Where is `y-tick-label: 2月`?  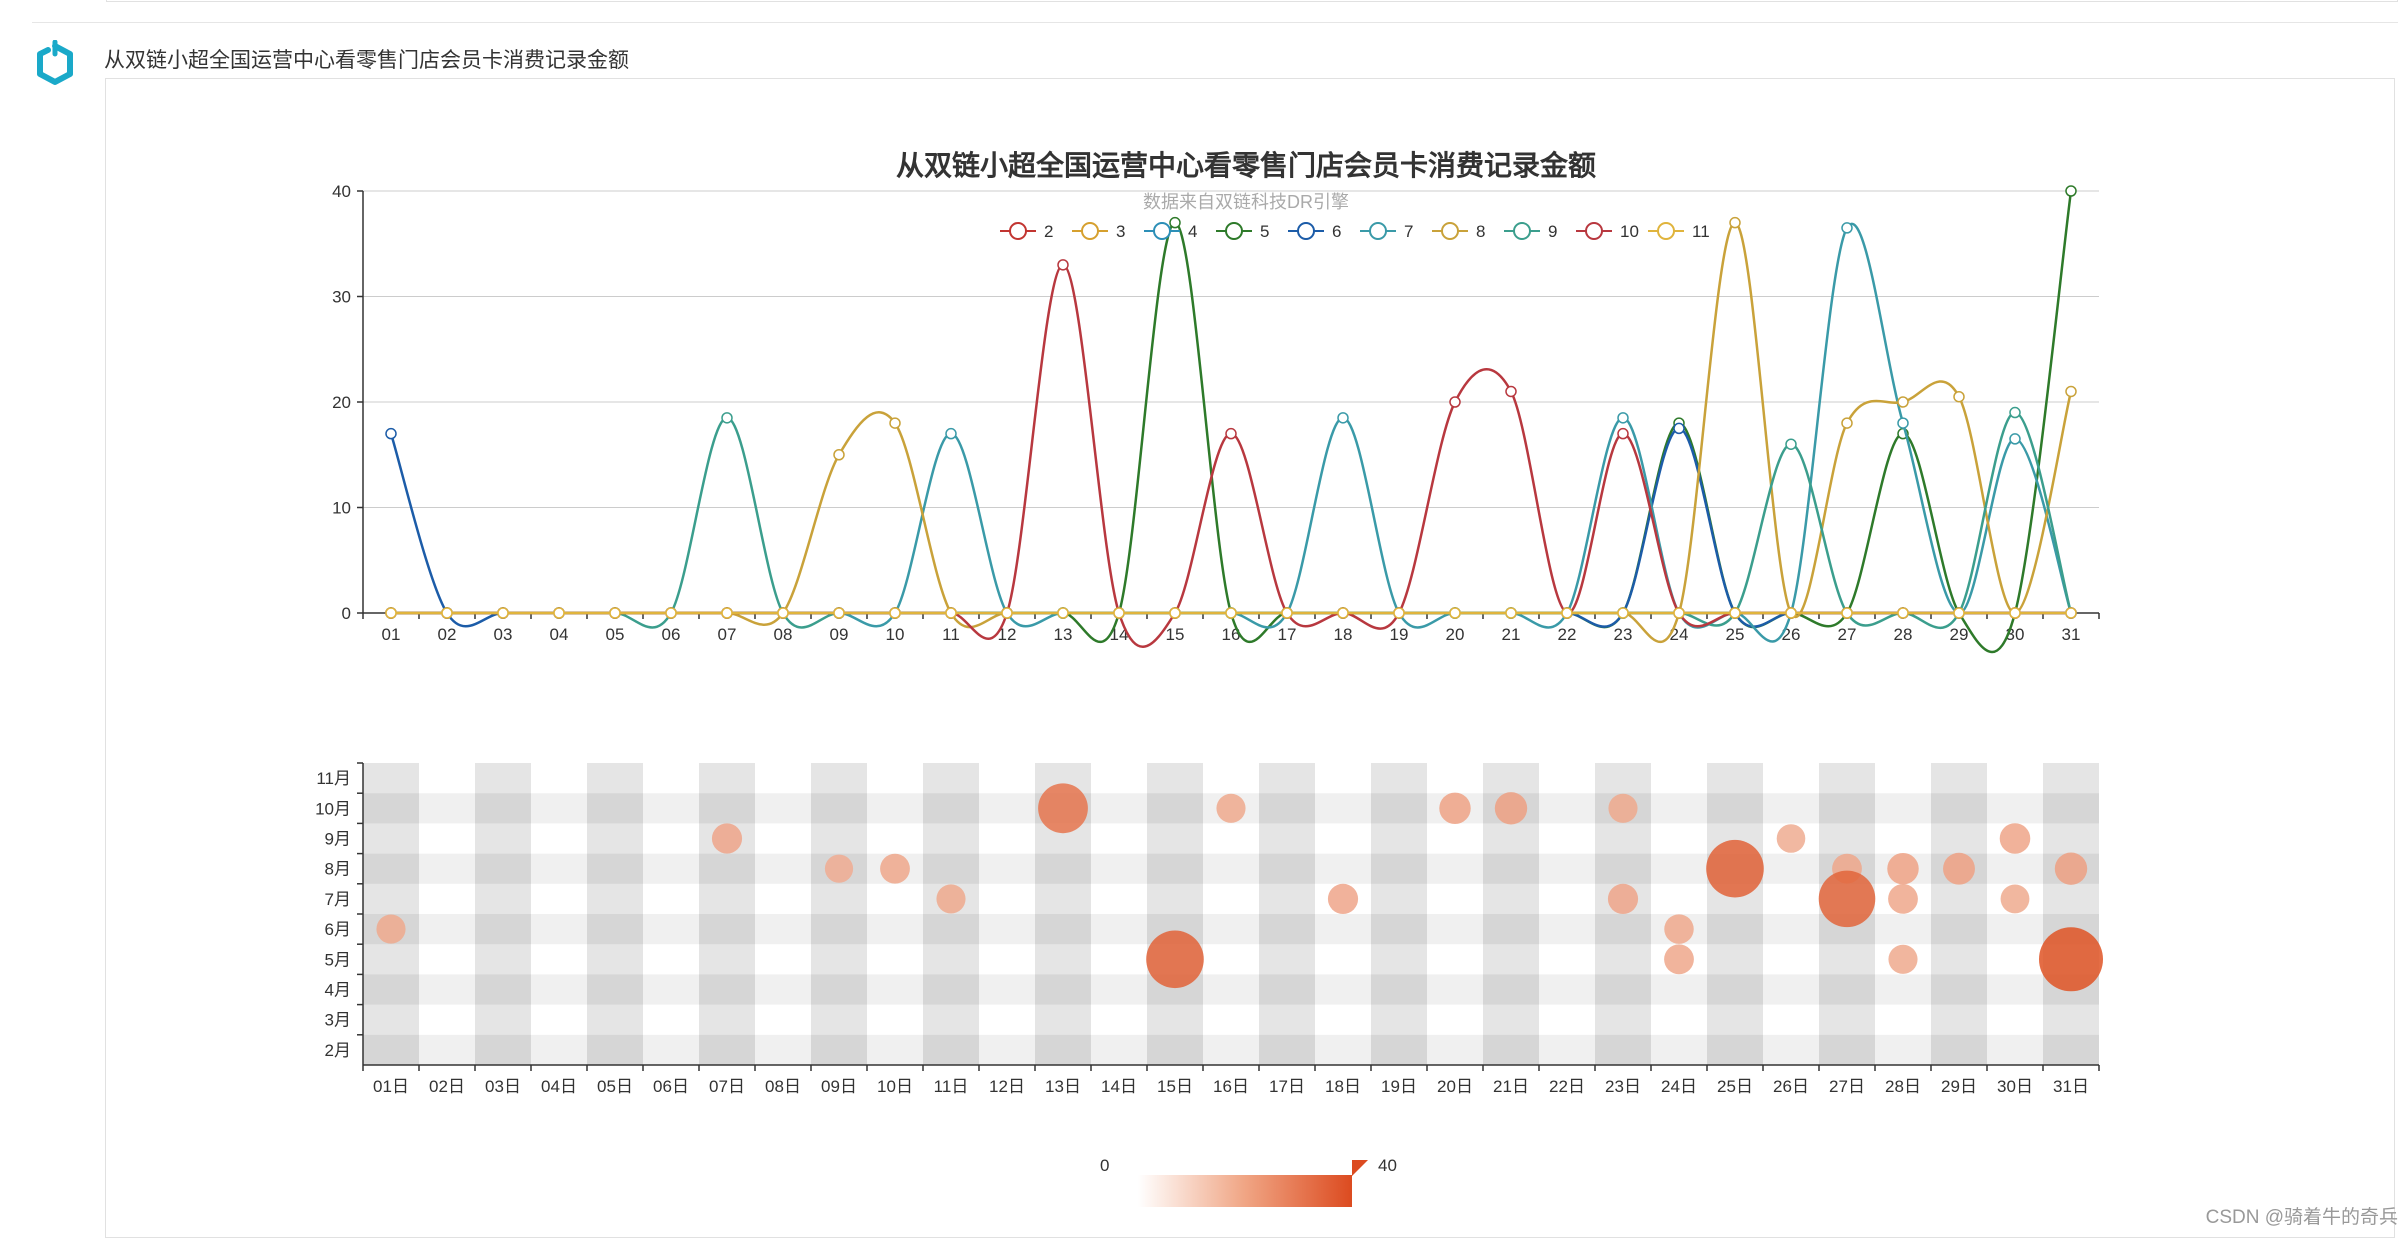 y-tick-label: 2月 is located at coordinates (338, 1050).